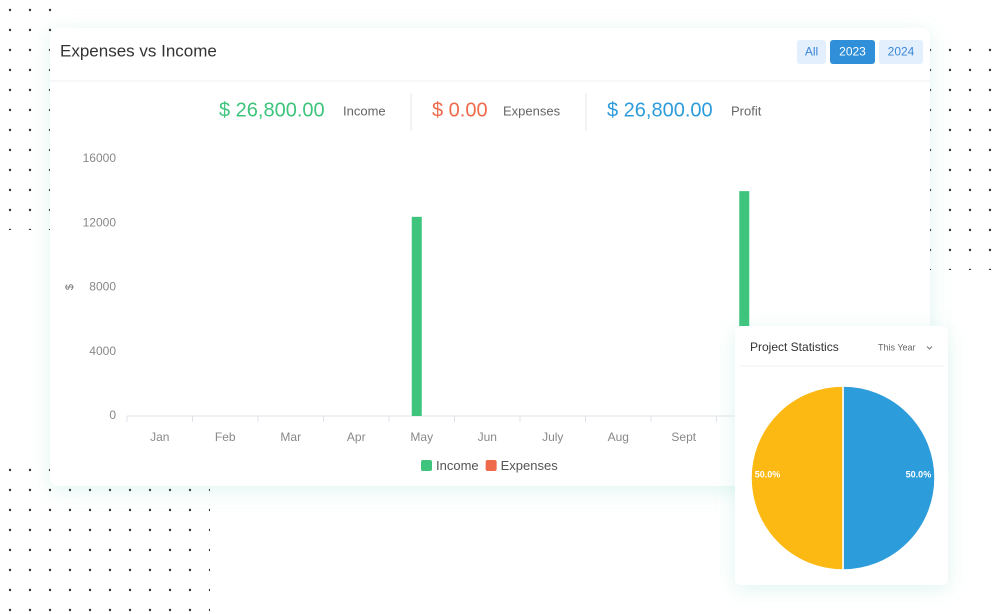 This screenshot has height=614, width=1000. Describe the element at coordinates (102, 287) in the screenshot. I see `y-tick-label: 8000` at that location.